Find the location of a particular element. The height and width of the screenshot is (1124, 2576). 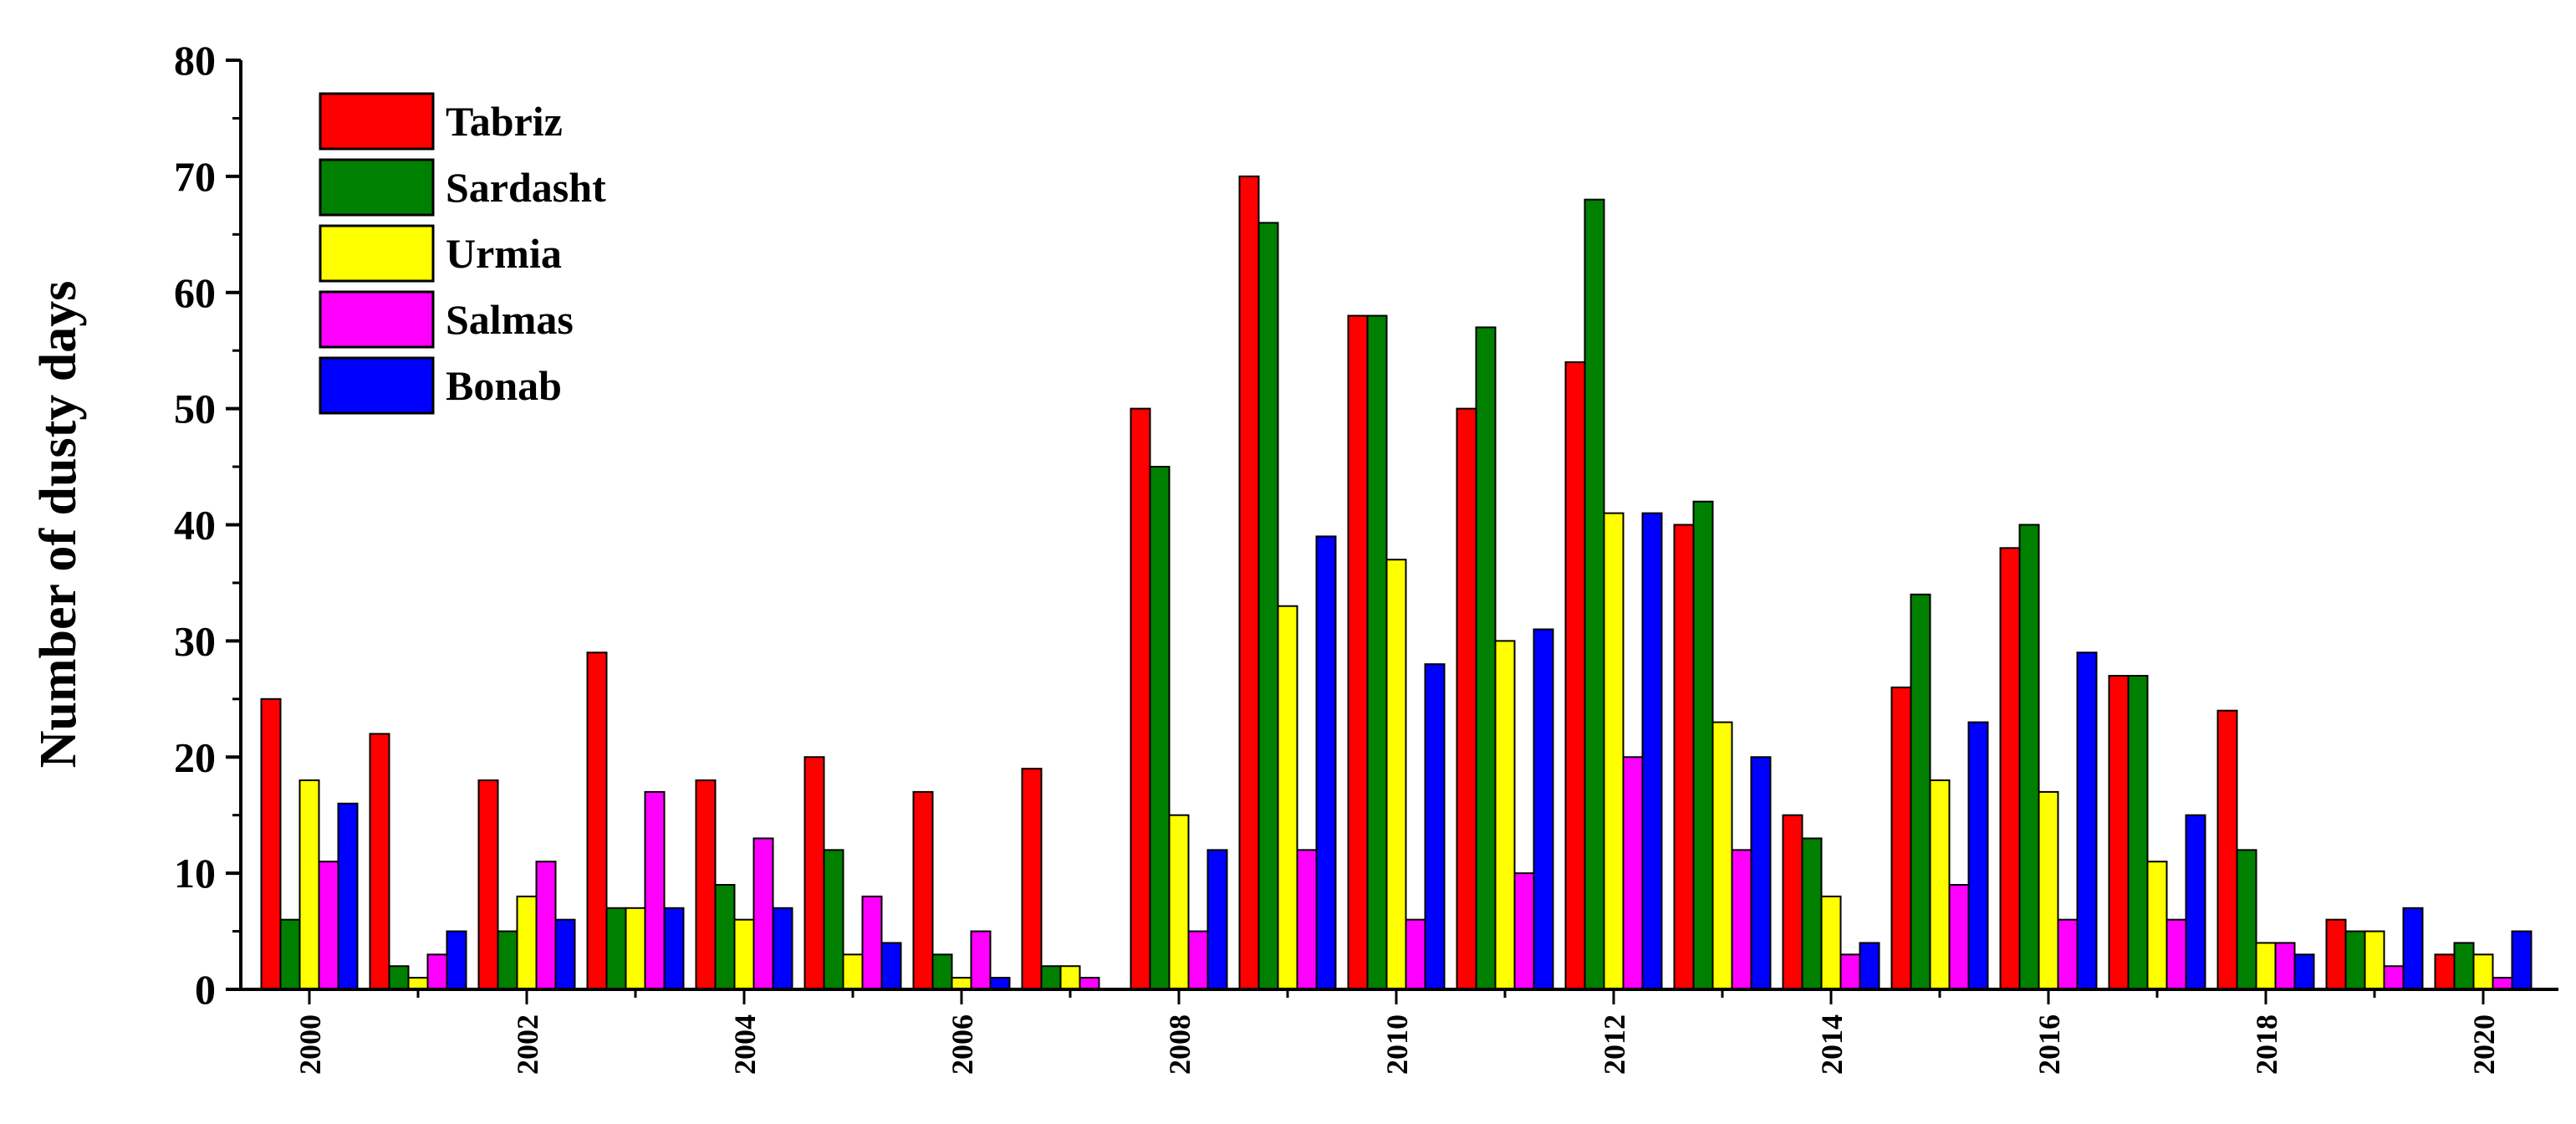

x-tick-label-2010: 2010 is located at coordinates (1397, 1044).